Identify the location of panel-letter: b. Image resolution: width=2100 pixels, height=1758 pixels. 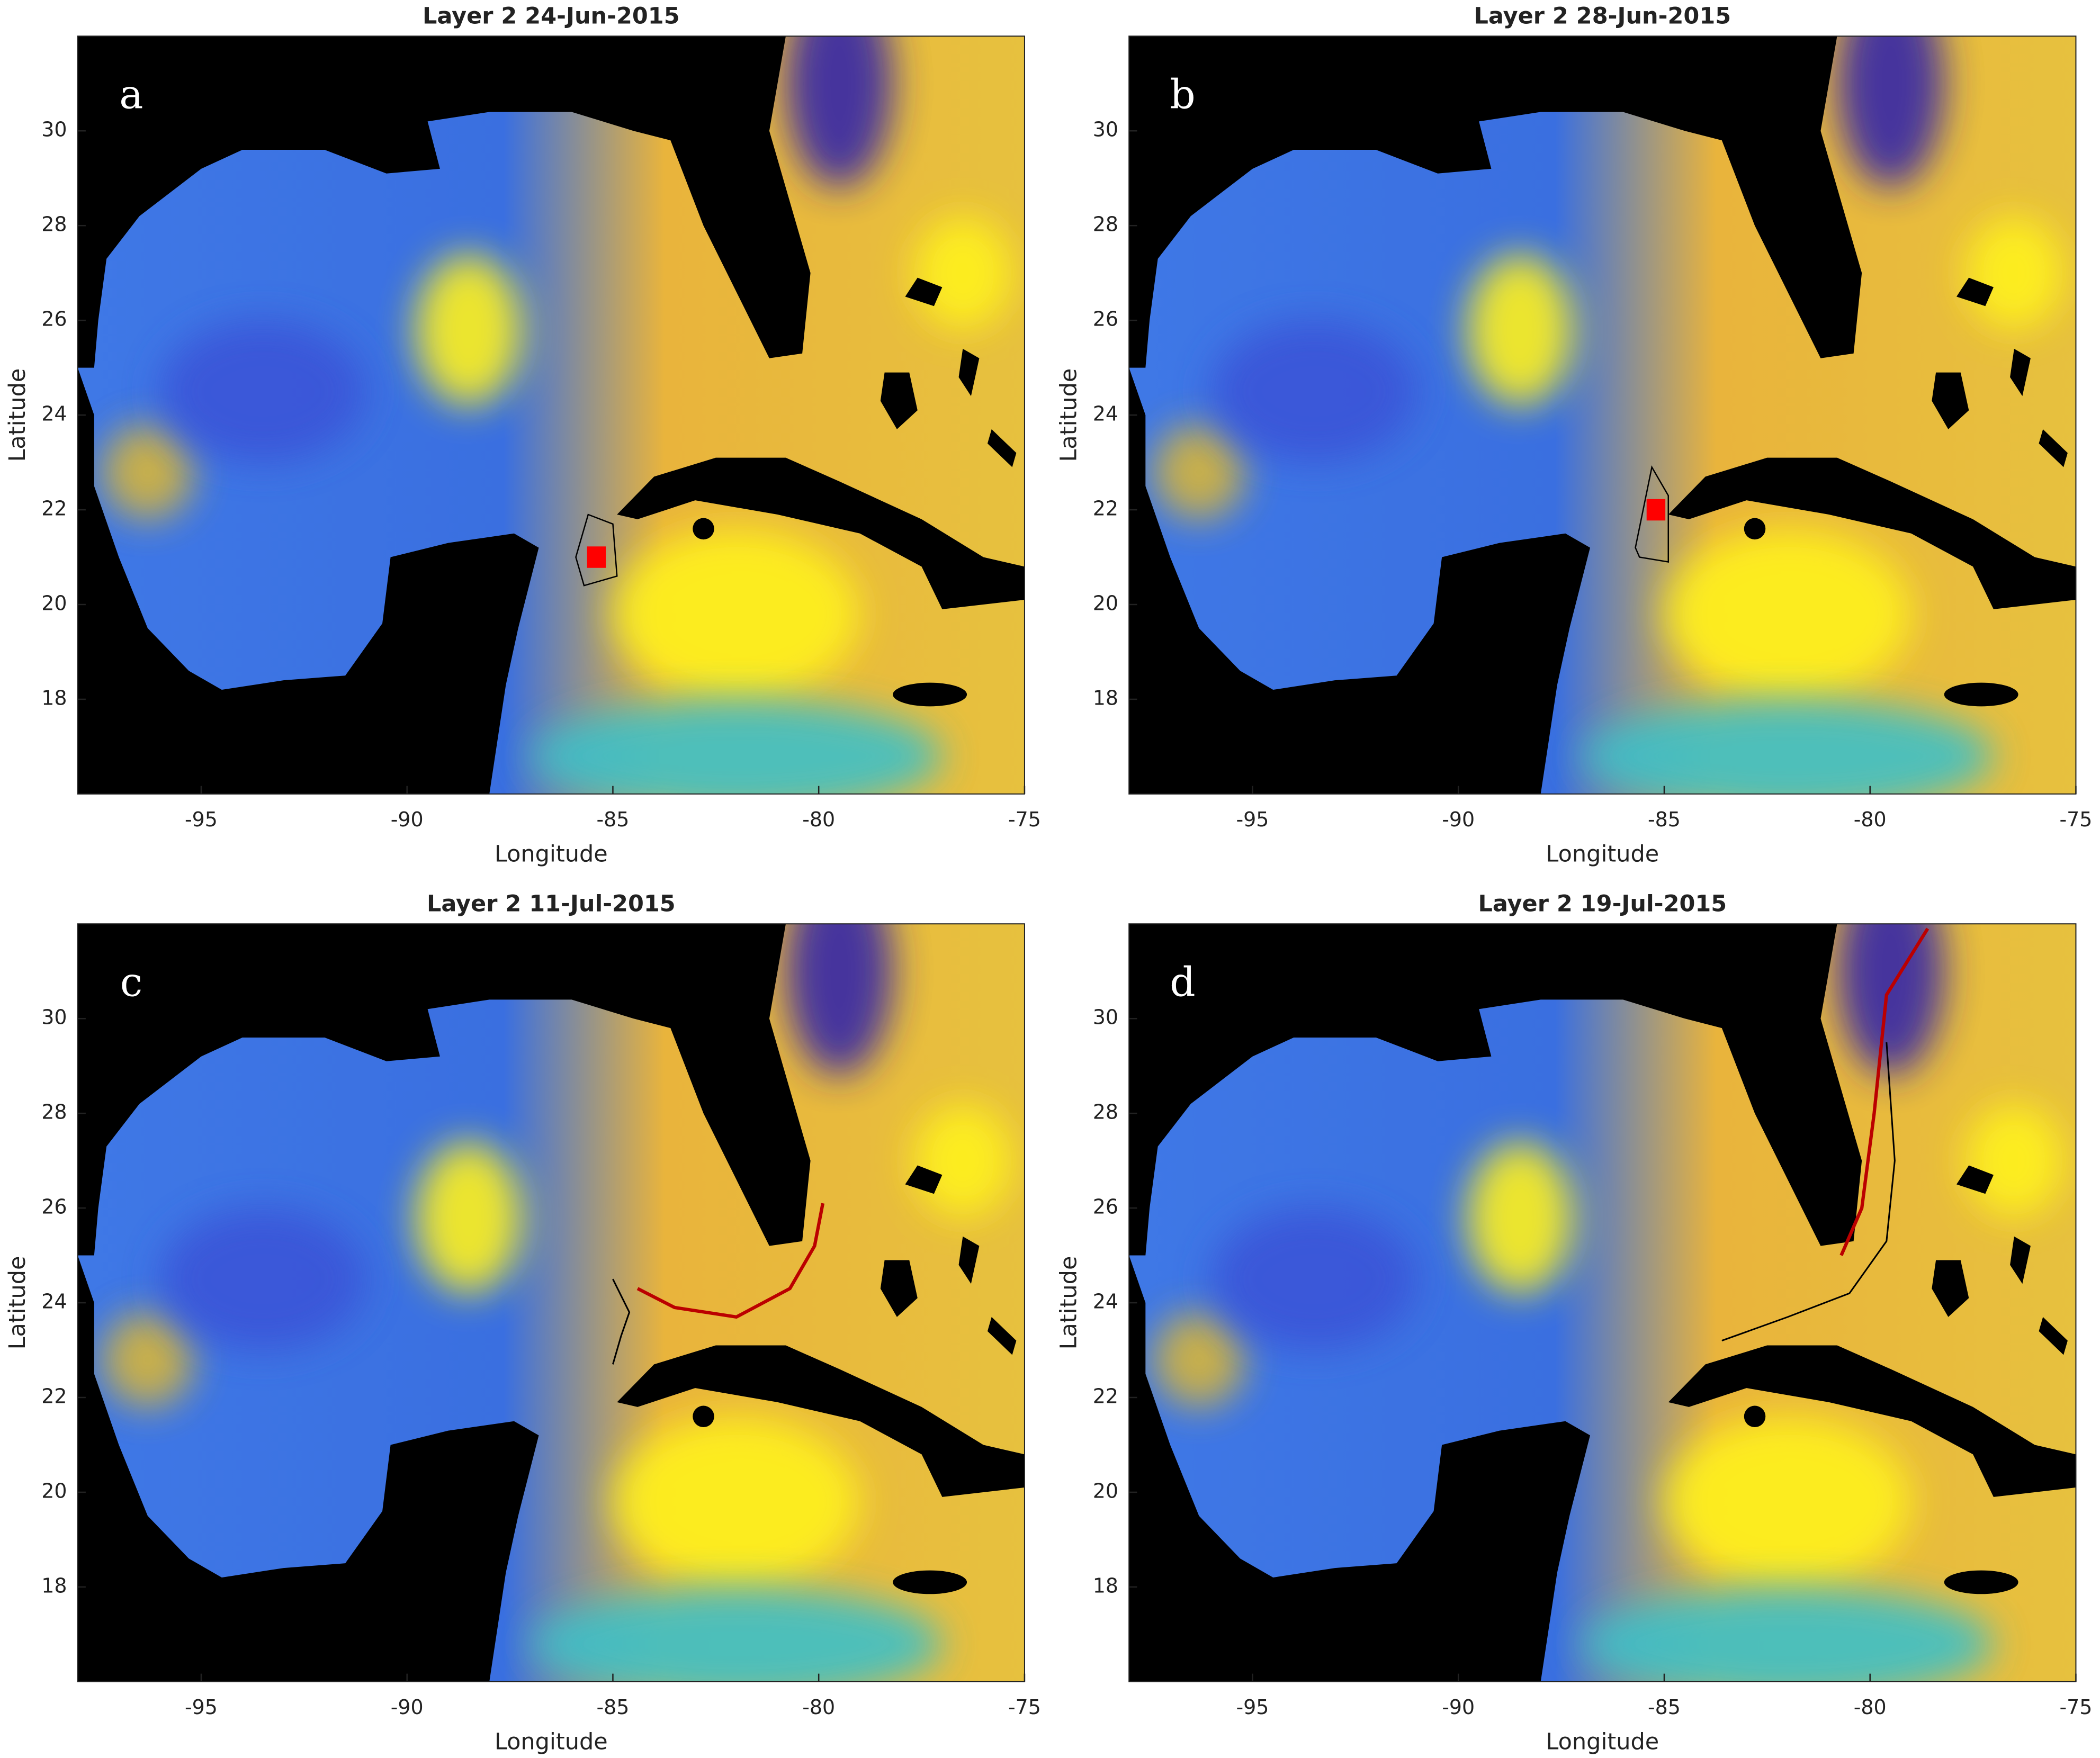
(1183, 94).